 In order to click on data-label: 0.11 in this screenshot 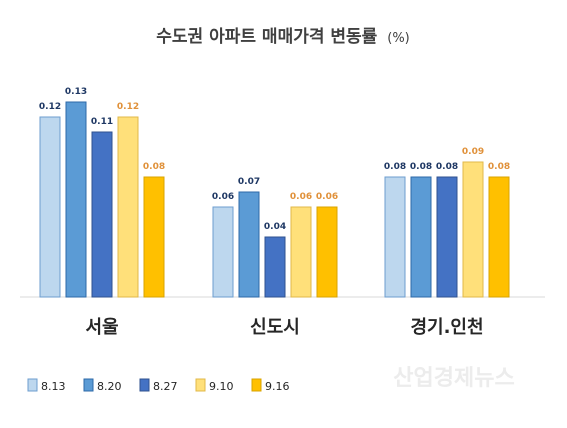, I will do `click(102, 122)`.